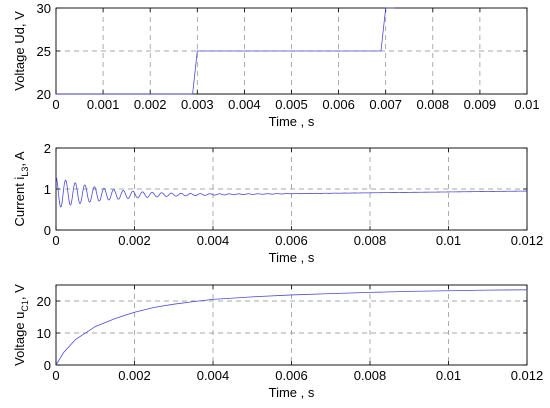 This screenshot has height=408, width=550. Describe the element at coordinates (213, 375) in the screenshot. I see `x-tick-label-uc1: 0.004` at that location.